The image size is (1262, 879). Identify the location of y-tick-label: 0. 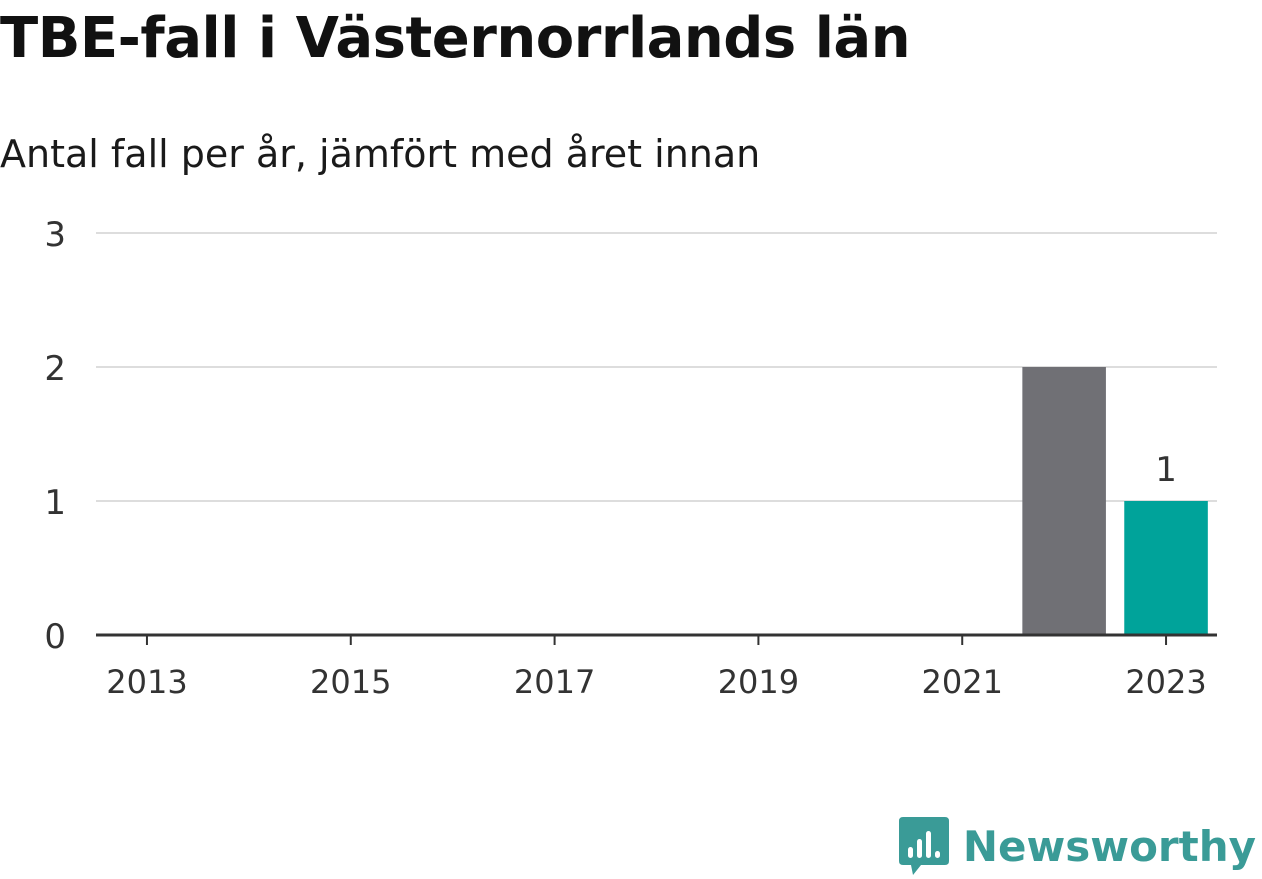
(55, 637).